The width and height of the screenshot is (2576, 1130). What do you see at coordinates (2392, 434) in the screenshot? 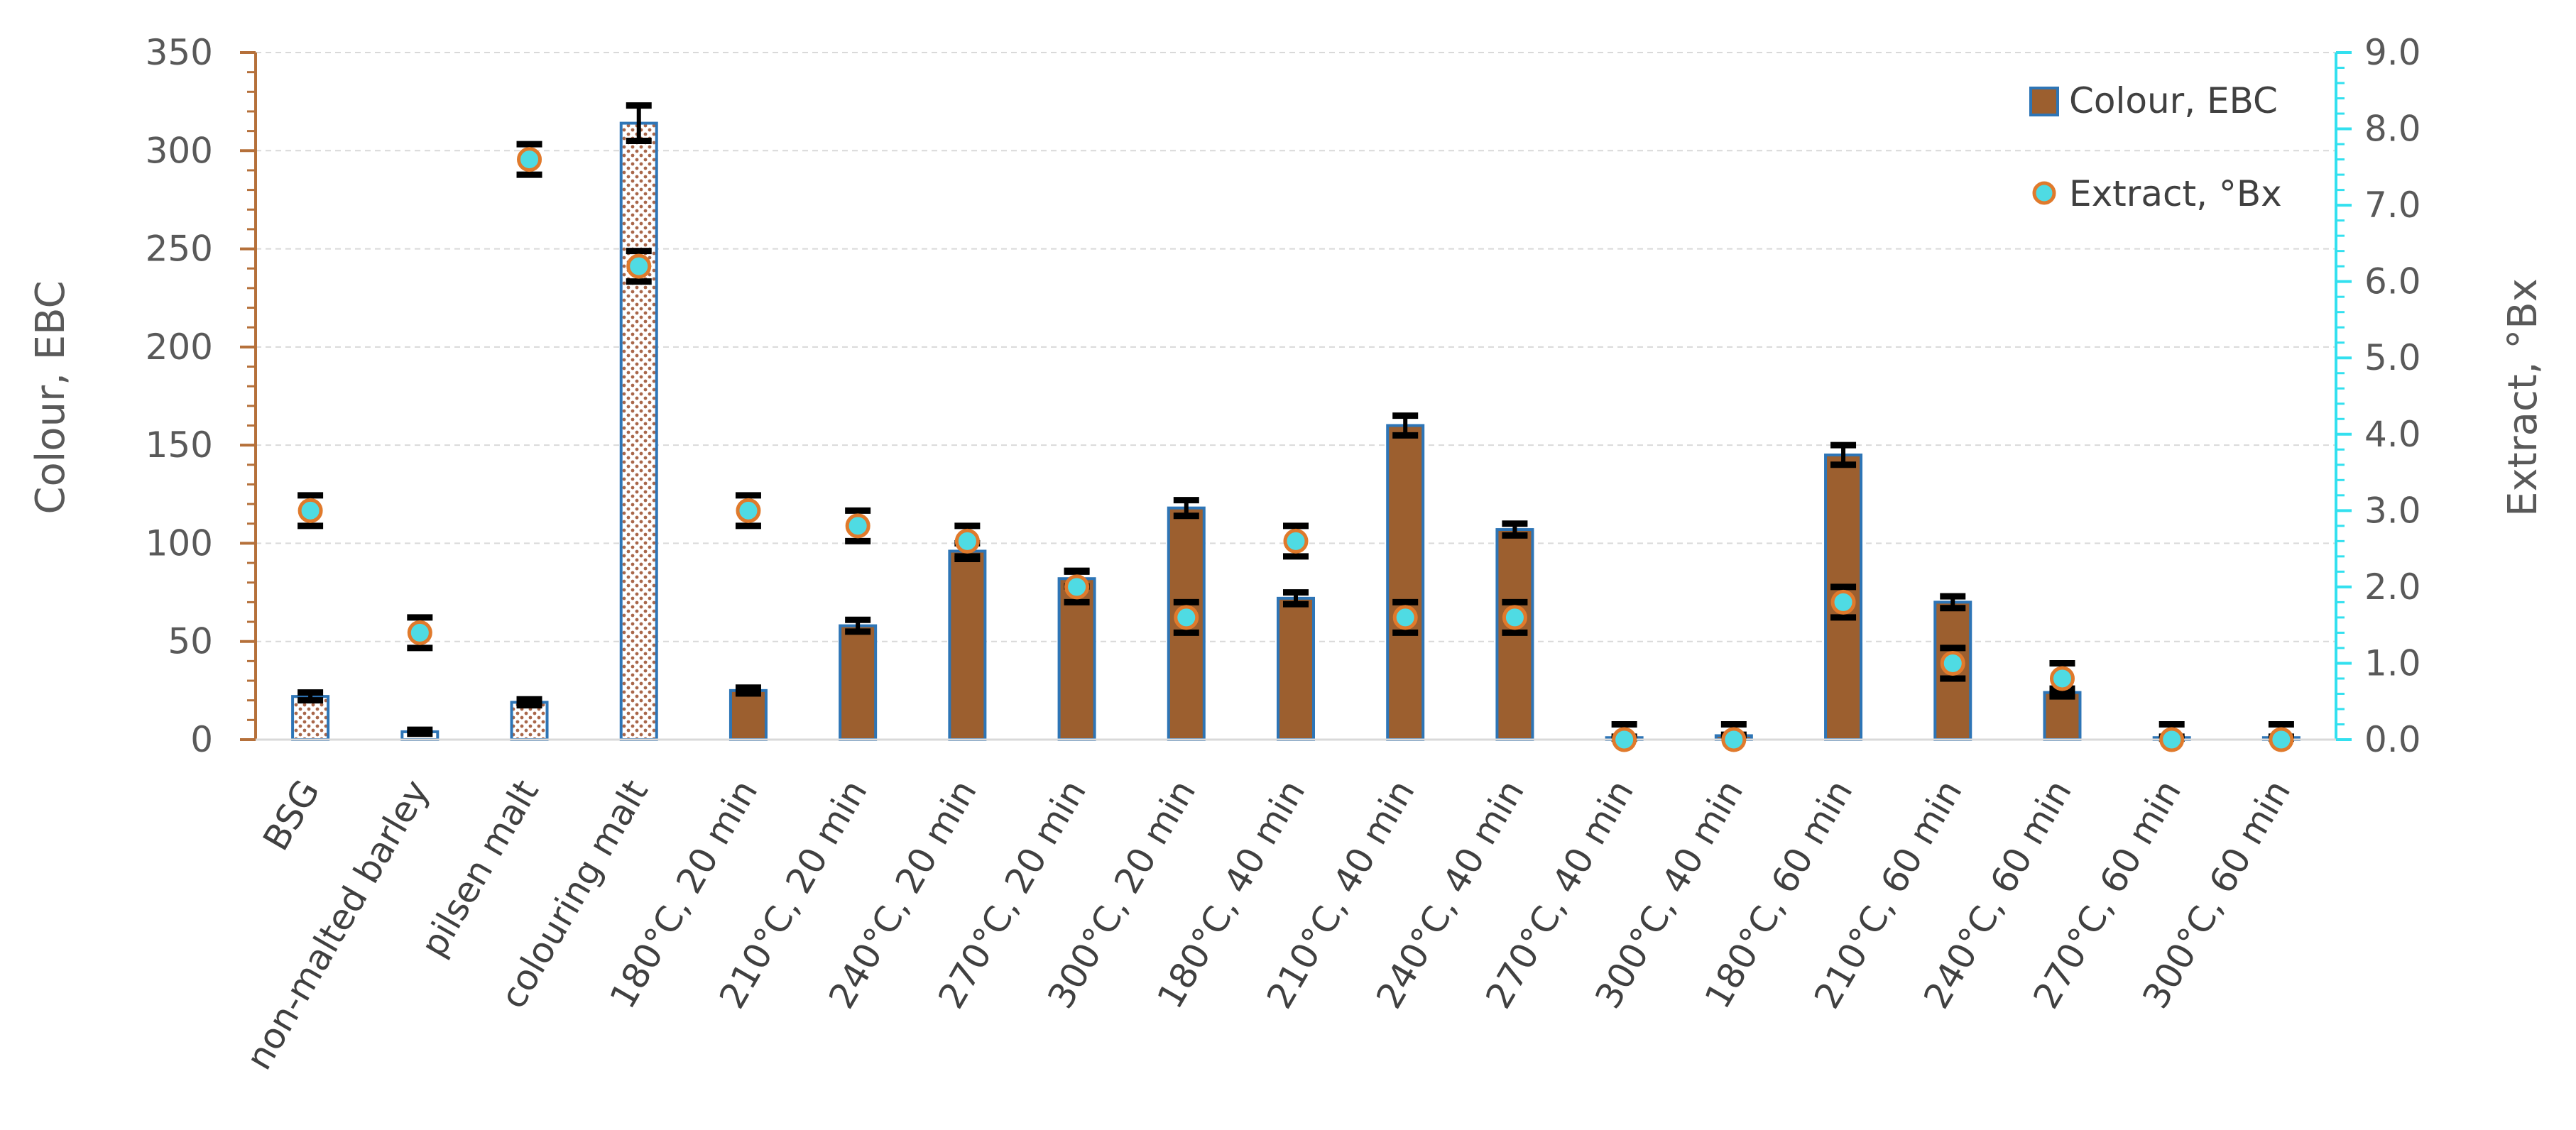
I see `right-tick-label: 4.0` at bounding box center [2392, 434].